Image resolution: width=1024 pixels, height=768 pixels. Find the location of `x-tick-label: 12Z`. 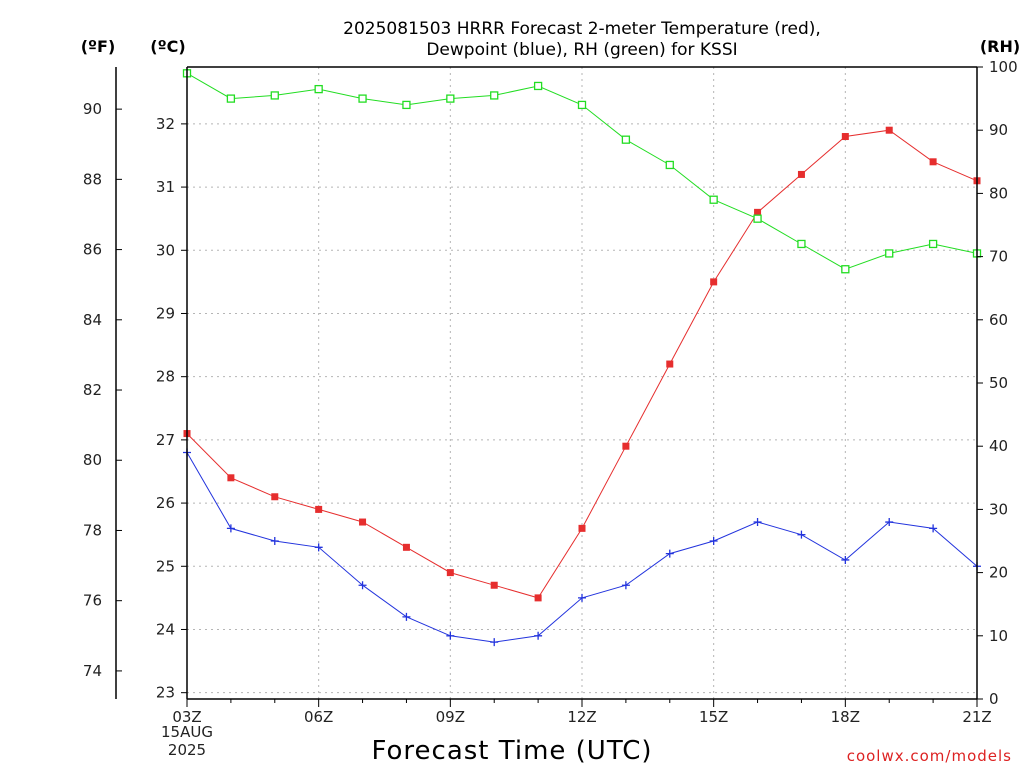

x-tick-label: 12Z is located at coordinates (581, 717).